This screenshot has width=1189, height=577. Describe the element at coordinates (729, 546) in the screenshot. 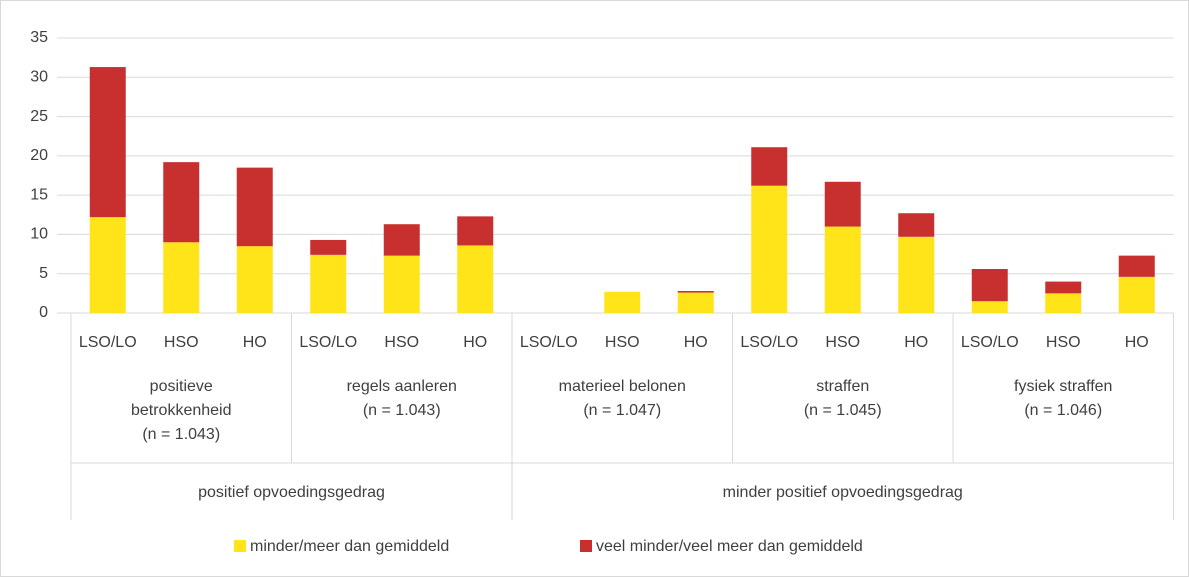

I see `legend-label: veel minder/veel meer dan gemiddeld` at that location.